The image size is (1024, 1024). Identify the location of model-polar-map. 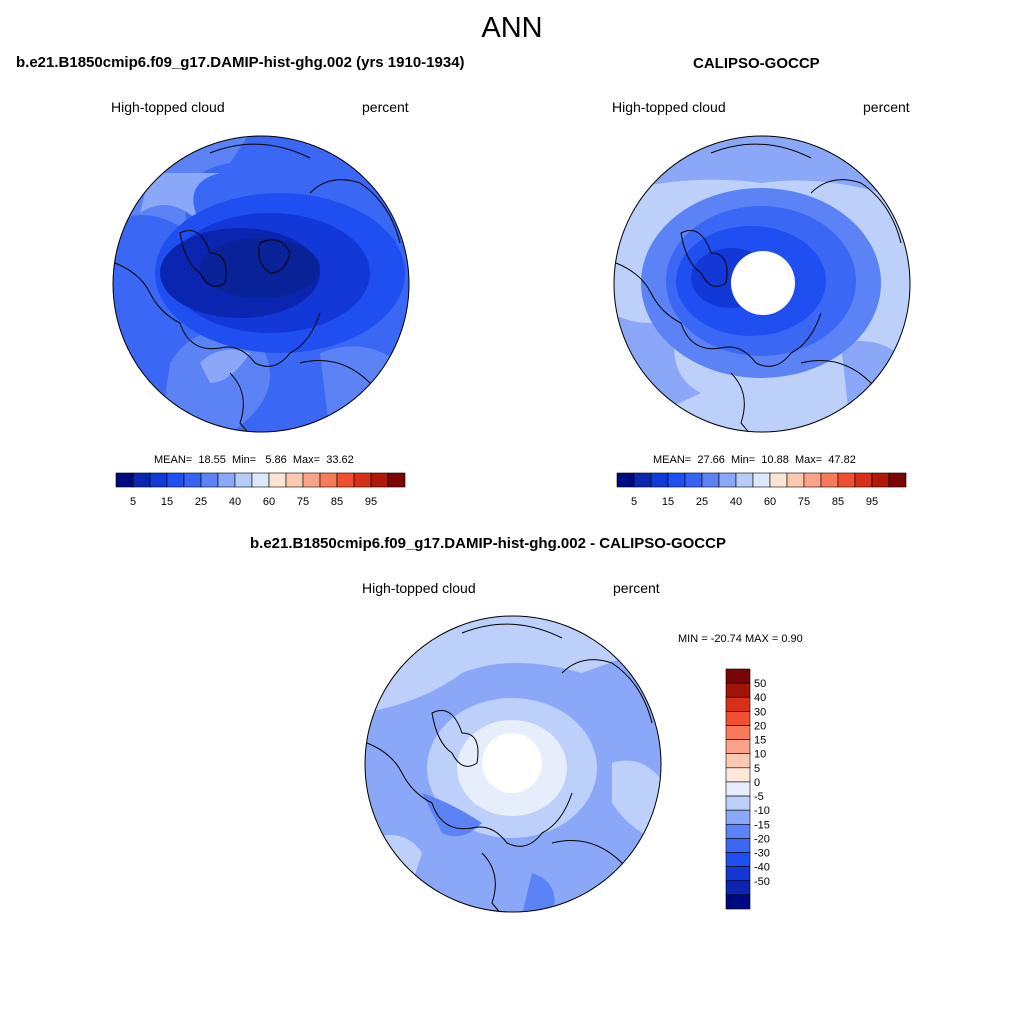
(261, 284).